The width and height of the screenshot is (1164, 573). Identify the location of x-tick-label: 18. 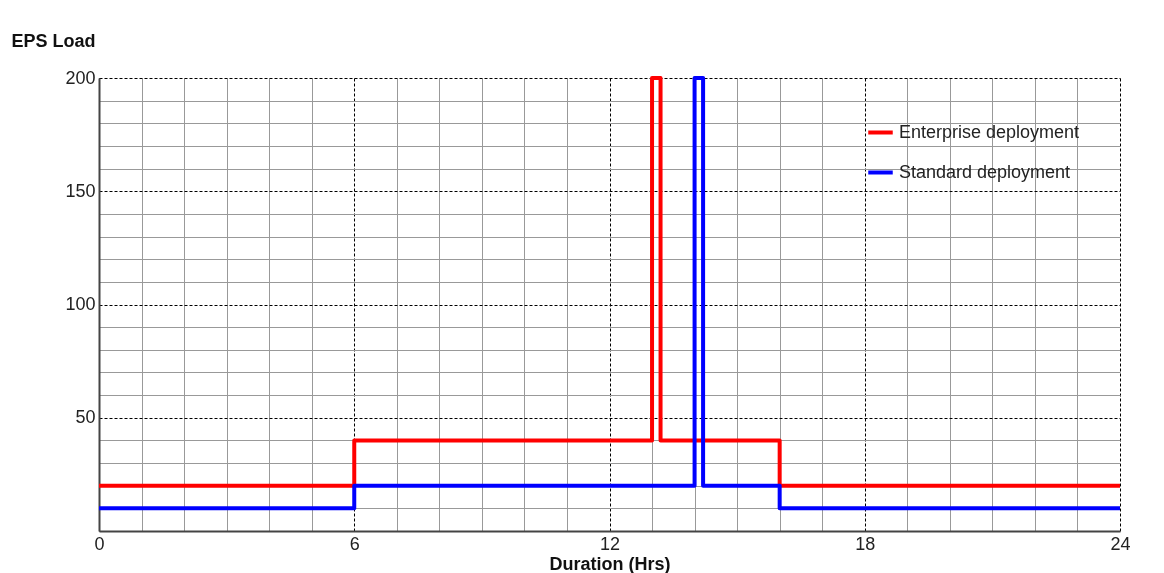
(865, 543).